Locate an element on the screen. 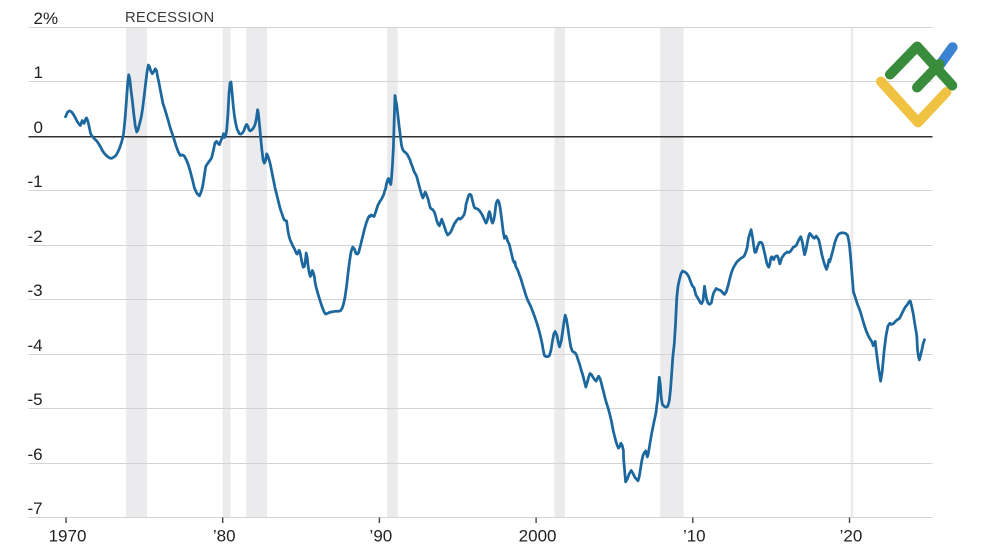 This screenshot has height=550, width=1000. svg-text: -6 is located at coordinates (35, 454).